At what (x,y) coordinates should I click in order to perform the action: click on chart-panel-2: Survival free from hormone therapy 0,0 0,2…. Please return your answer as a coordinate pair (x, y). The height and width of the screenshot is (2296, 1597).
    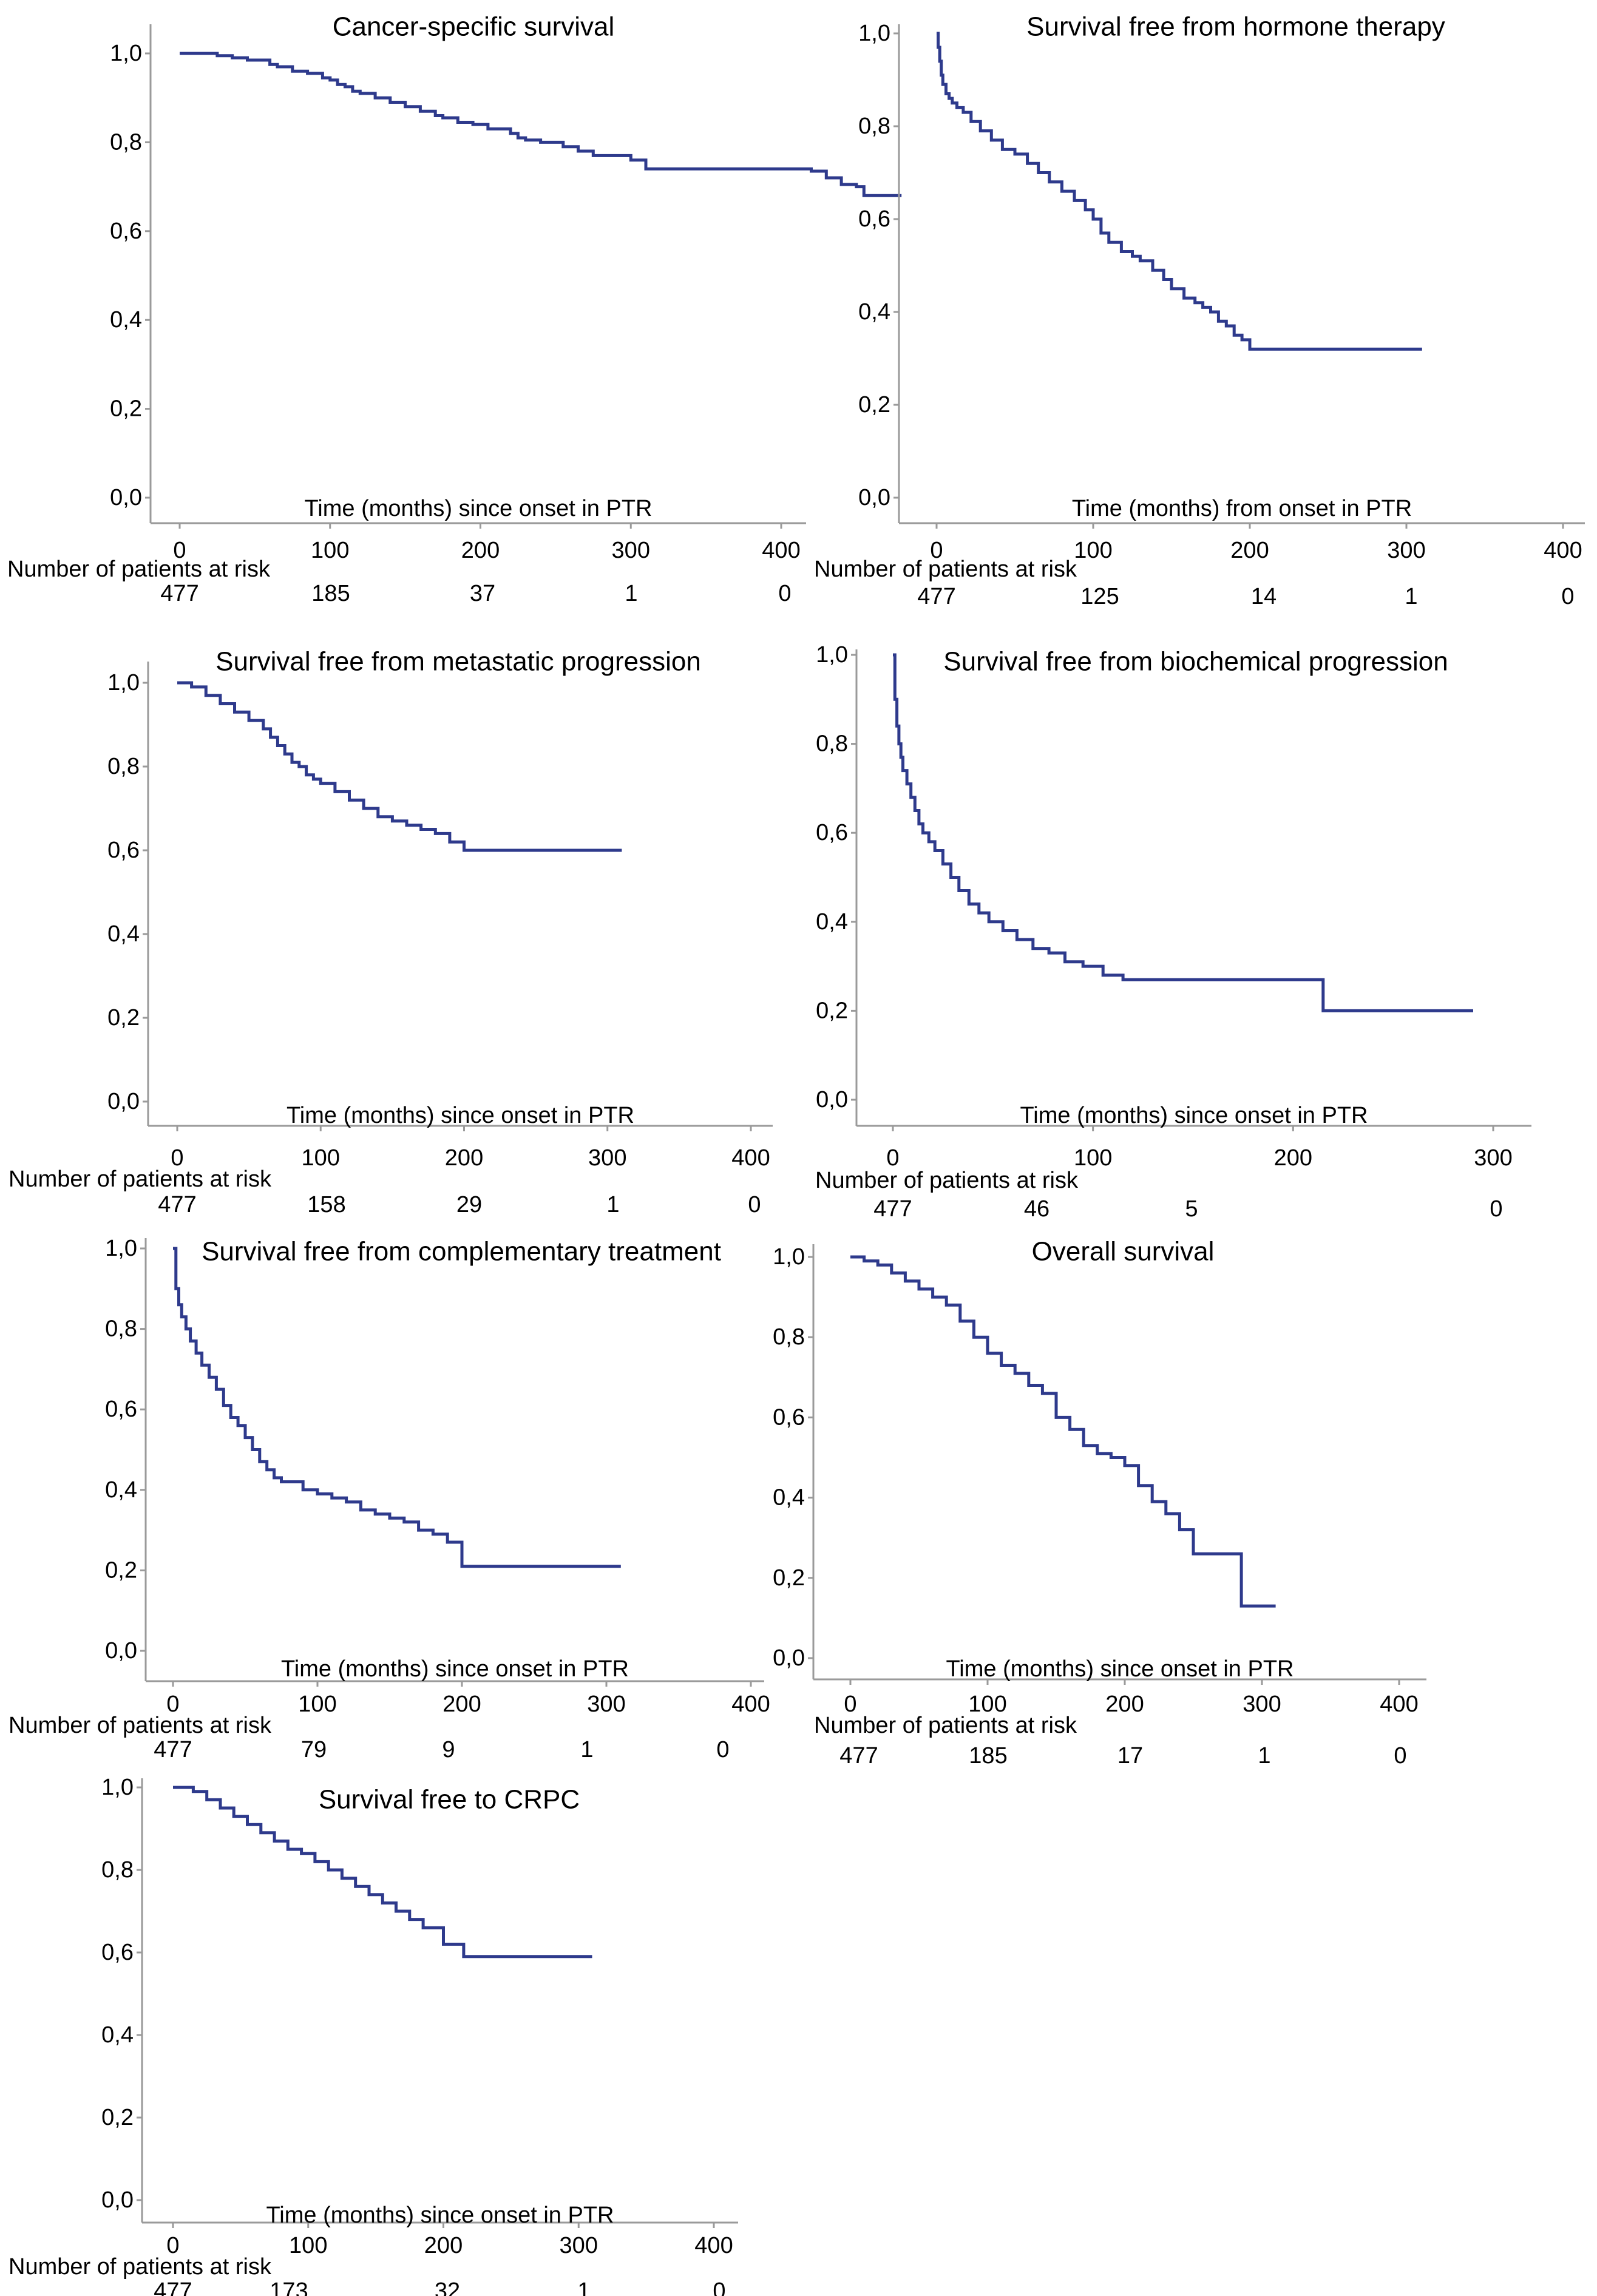
    Looking at the image, I should click on (1199, 310).